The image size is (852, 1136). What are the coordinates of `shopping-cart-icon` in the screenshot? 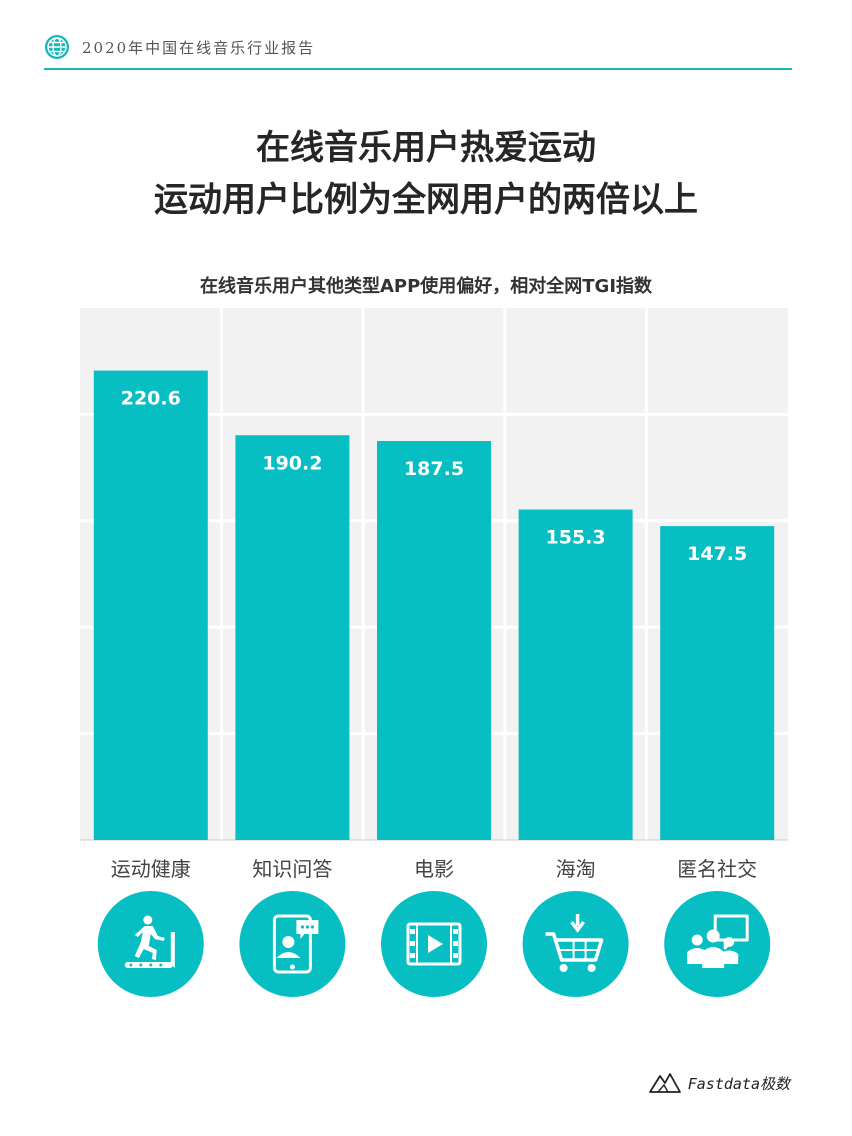 It's located at (574, 943).